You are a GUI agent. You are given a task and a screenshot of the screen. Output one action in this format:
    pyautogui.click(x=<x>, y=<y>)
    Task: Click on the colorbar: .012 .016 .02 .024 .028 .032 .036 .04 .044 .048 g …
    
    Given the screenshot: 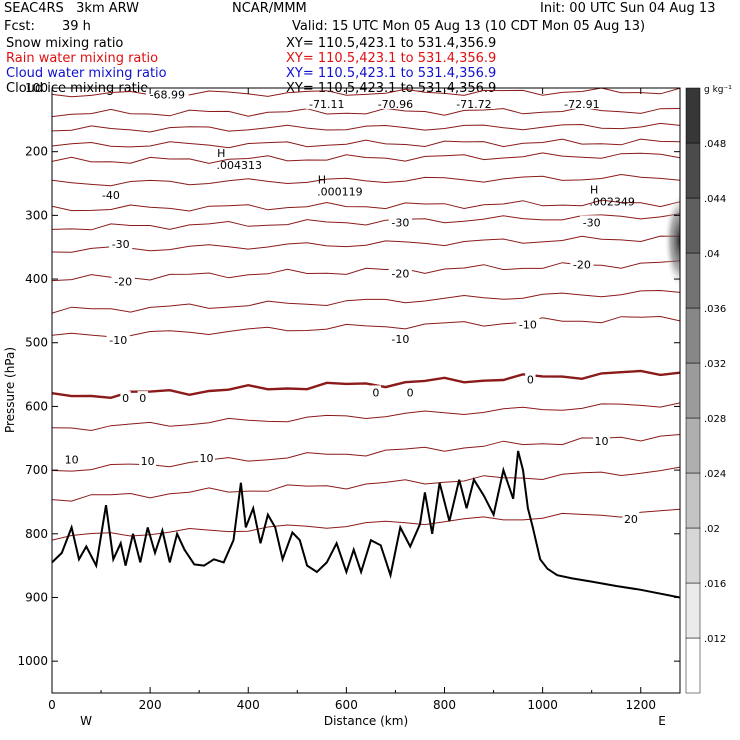 What is the action you would take?
    pyautogui.click(x=708, y=389)
    